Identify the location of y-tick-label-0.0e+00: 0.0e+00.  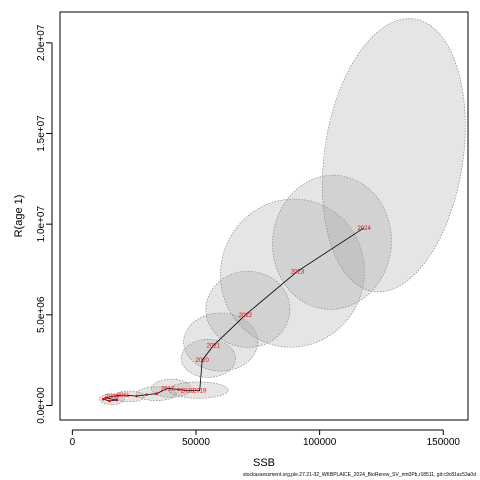
(41, 405).